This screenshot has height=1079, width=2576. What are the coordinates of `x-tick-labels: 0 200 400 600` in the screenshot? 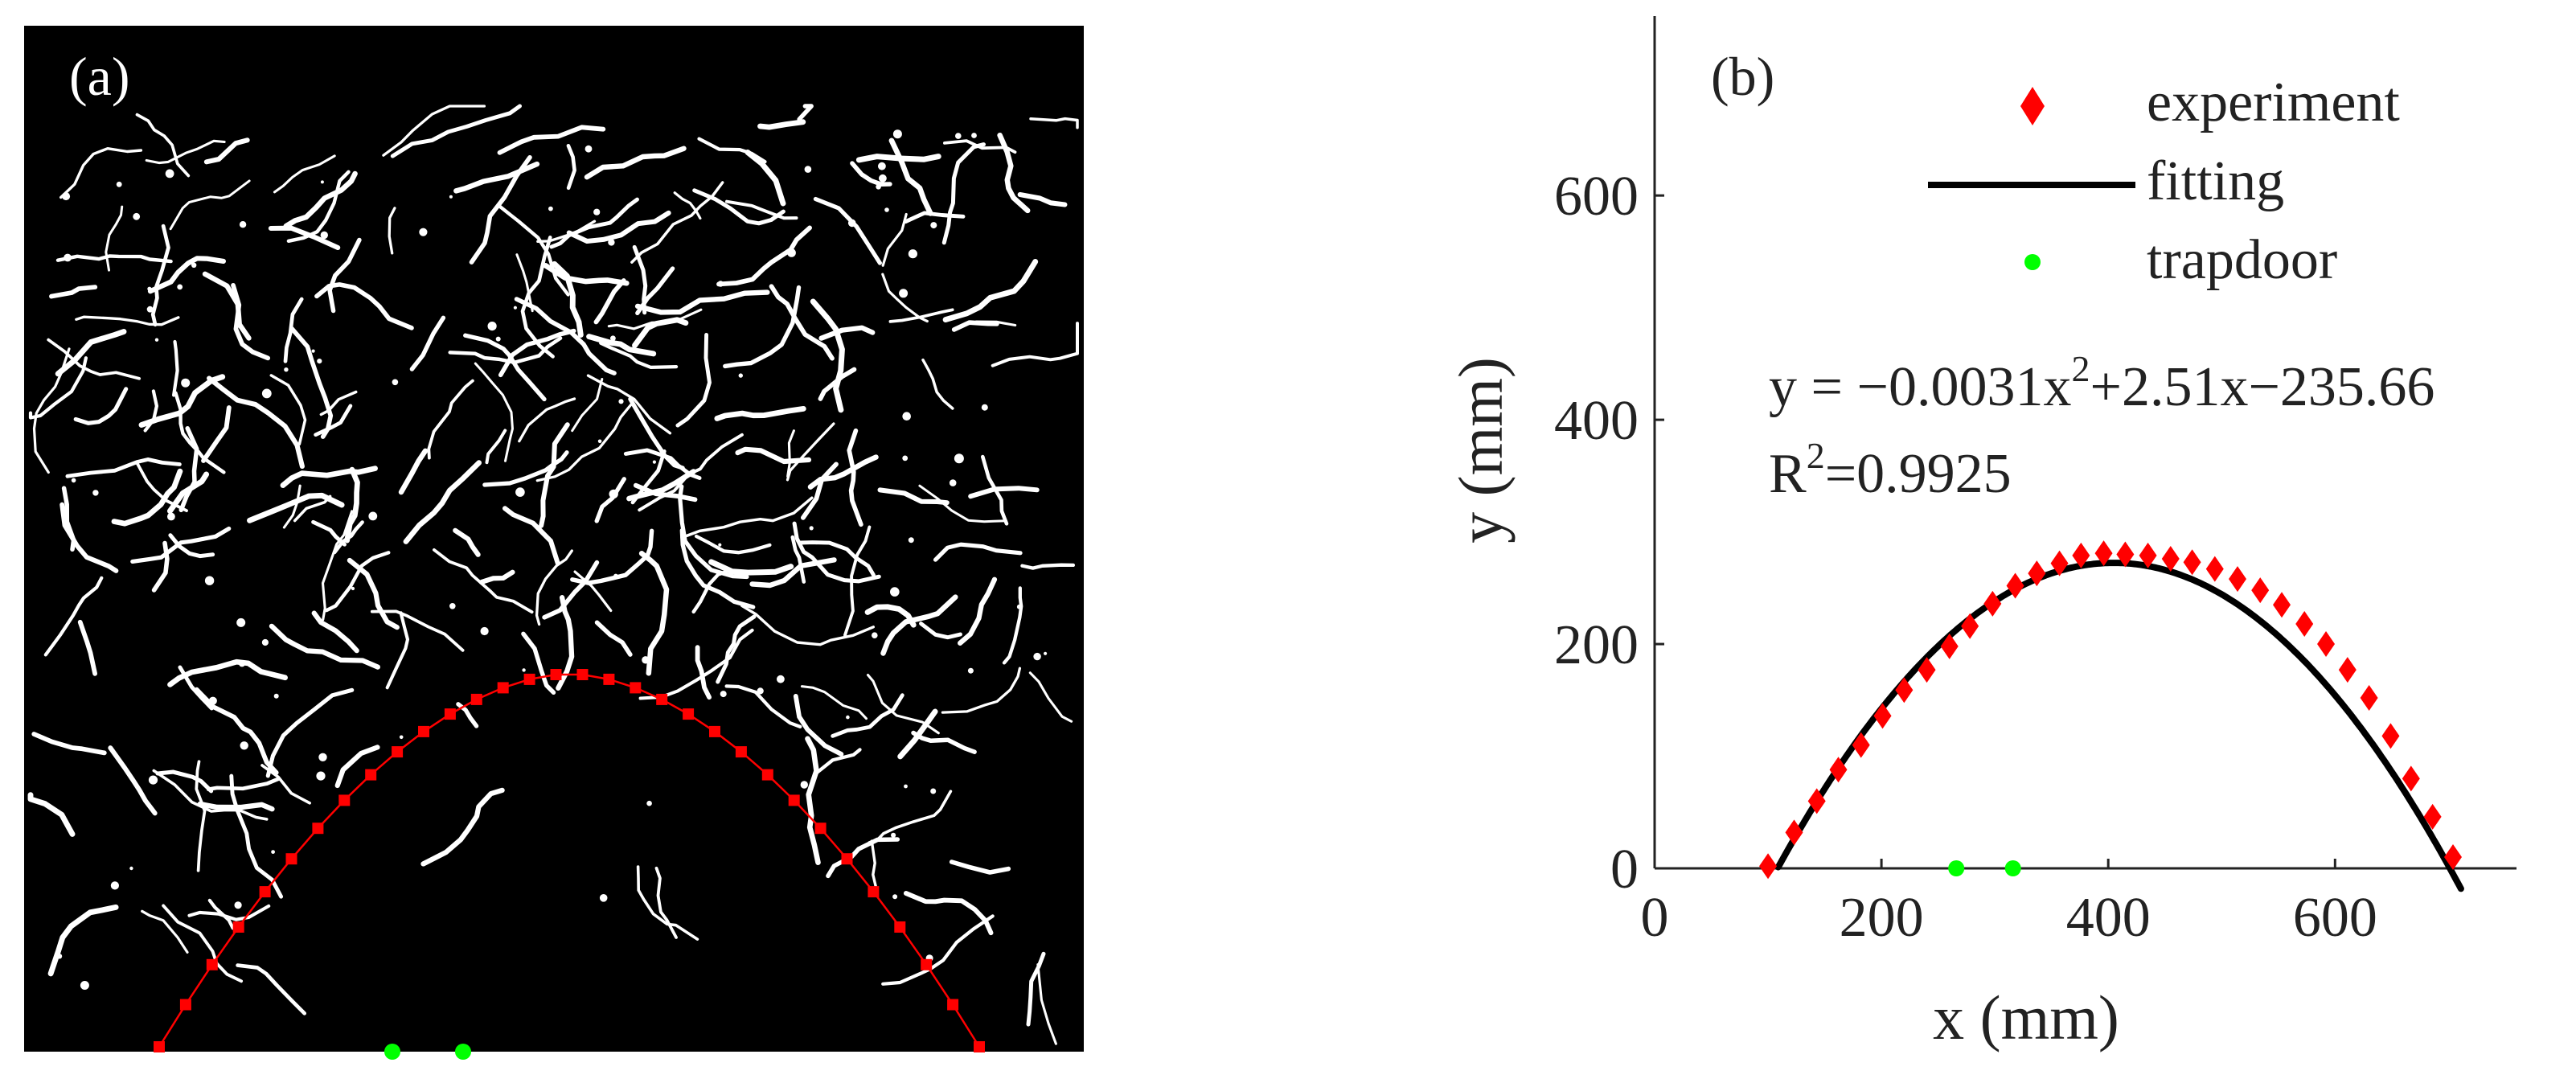 It's located at (2009, 918).